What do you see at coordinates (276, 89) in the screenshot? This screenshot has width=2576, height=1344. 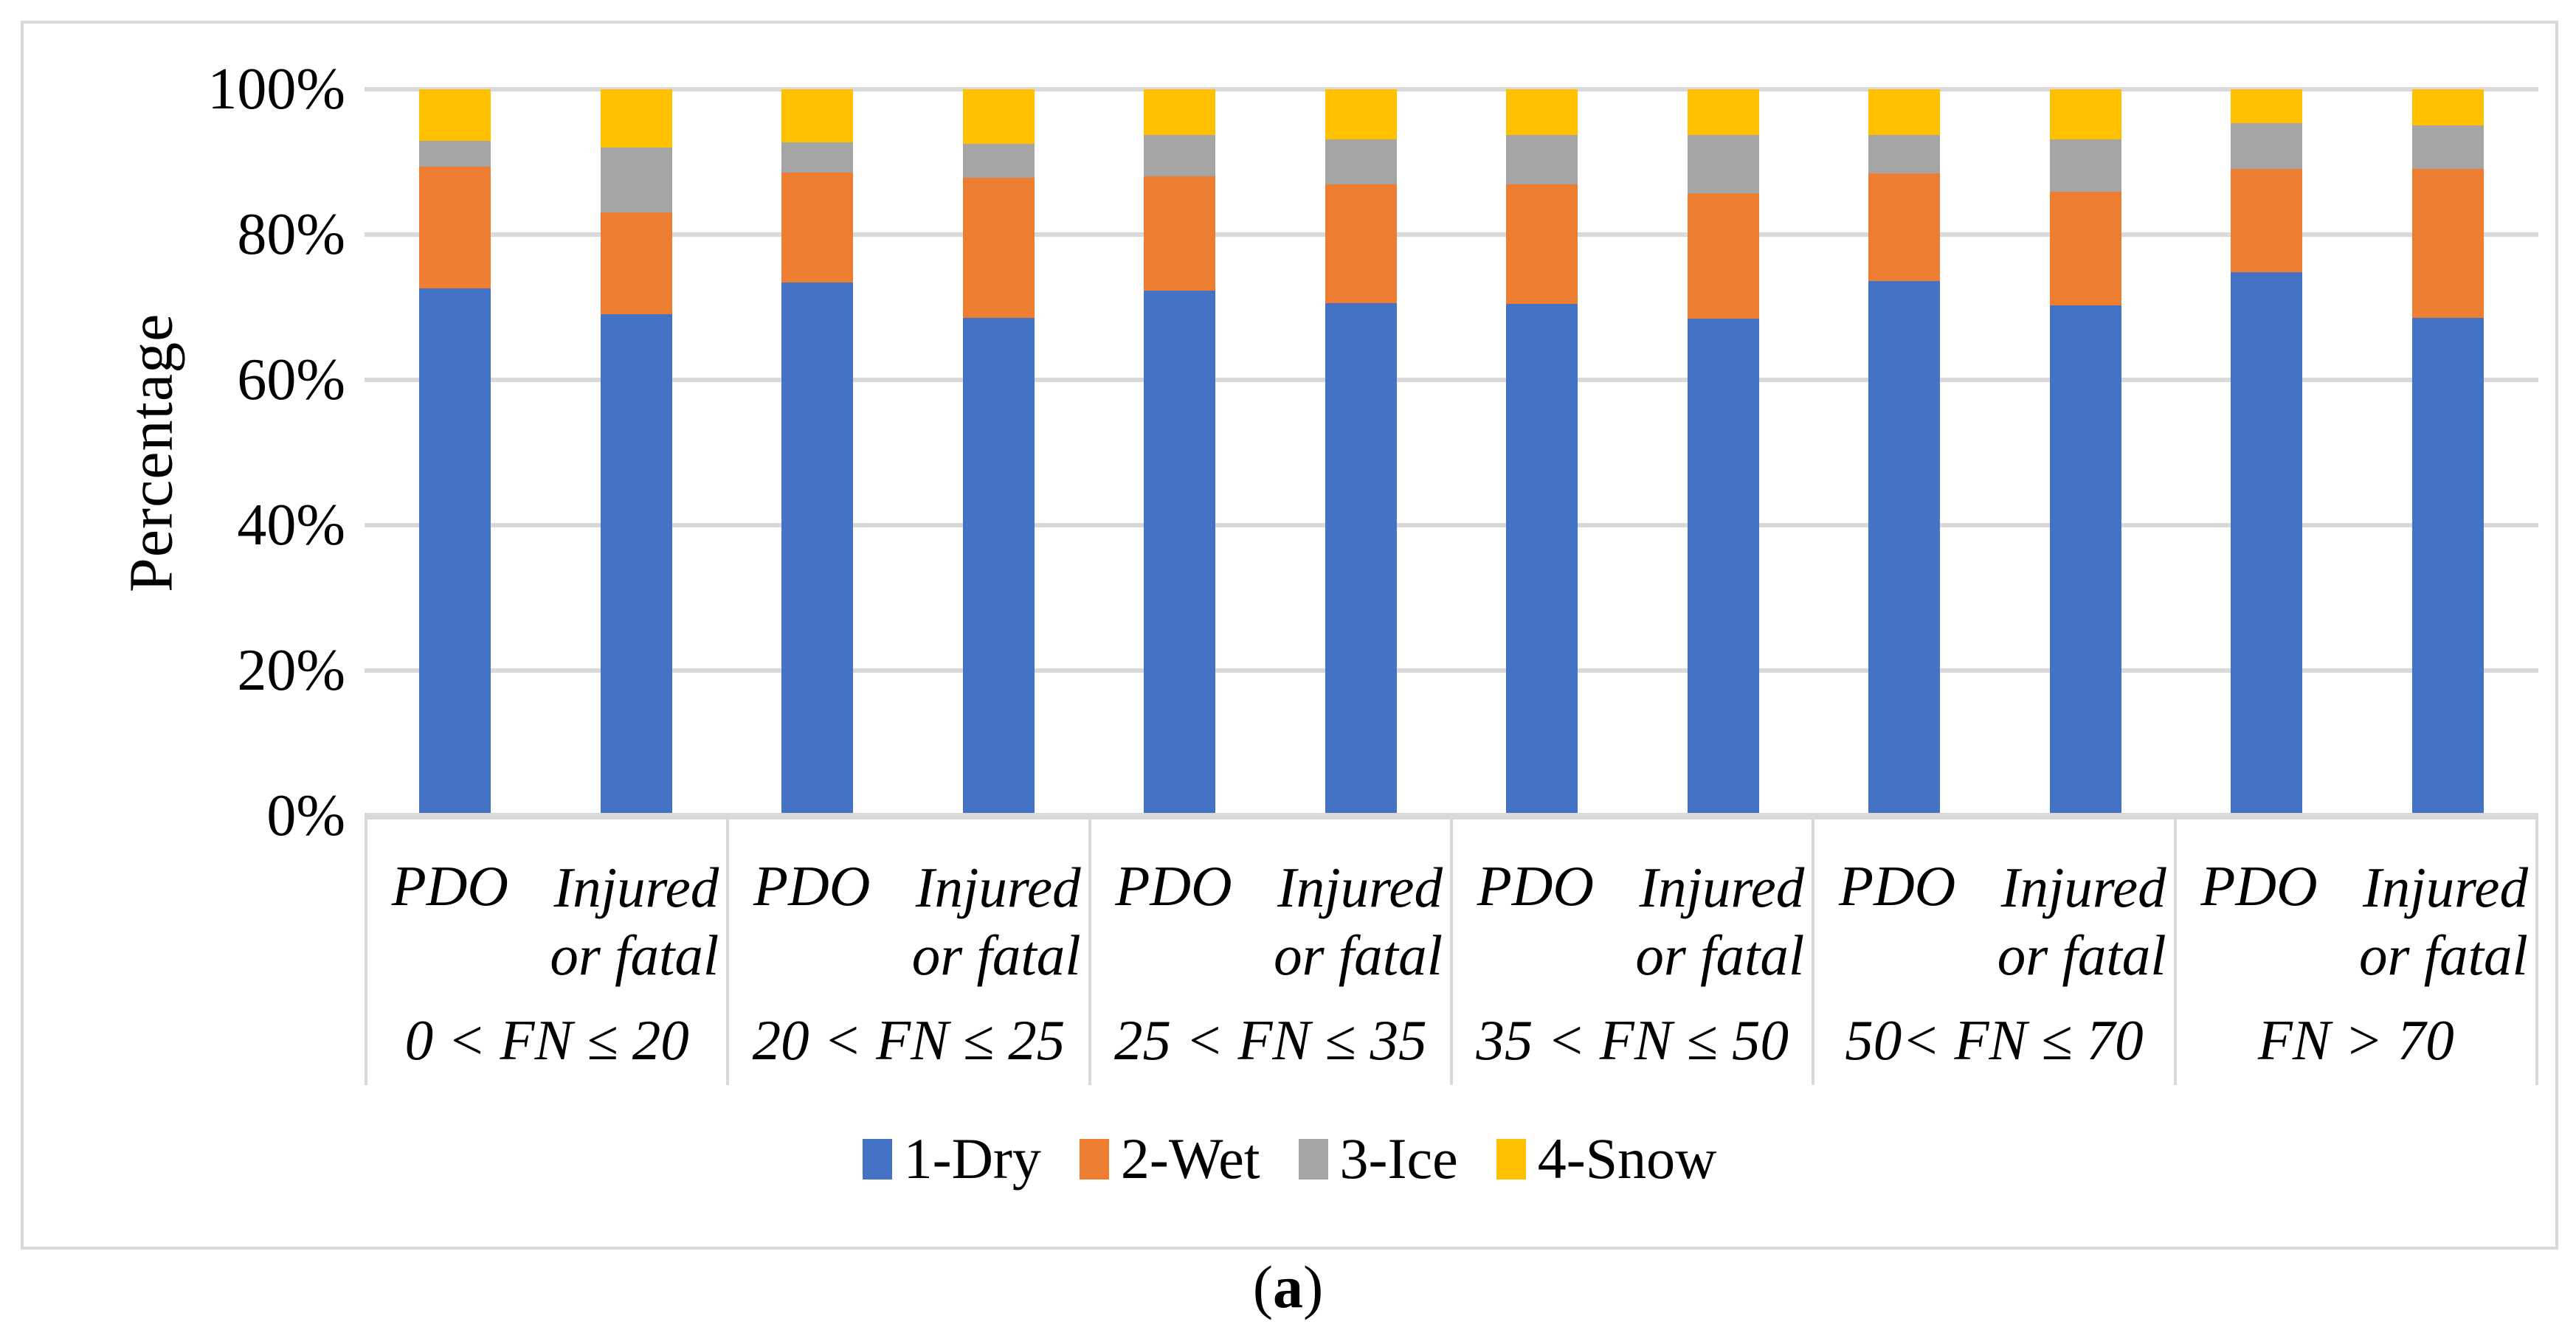 I see `y-tick-label-100: 100%` at bounding box center [276, 89].